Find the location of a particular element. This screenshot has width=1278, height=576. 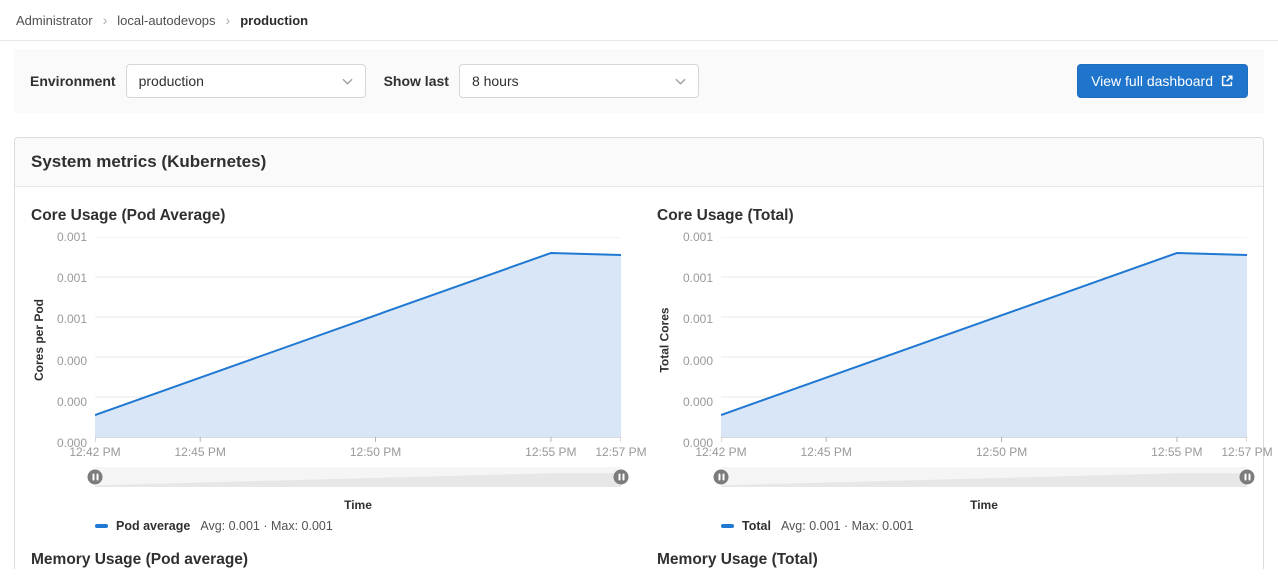

panel-title: System metrics (Kubernetes) is located at coordinates (639, 162).